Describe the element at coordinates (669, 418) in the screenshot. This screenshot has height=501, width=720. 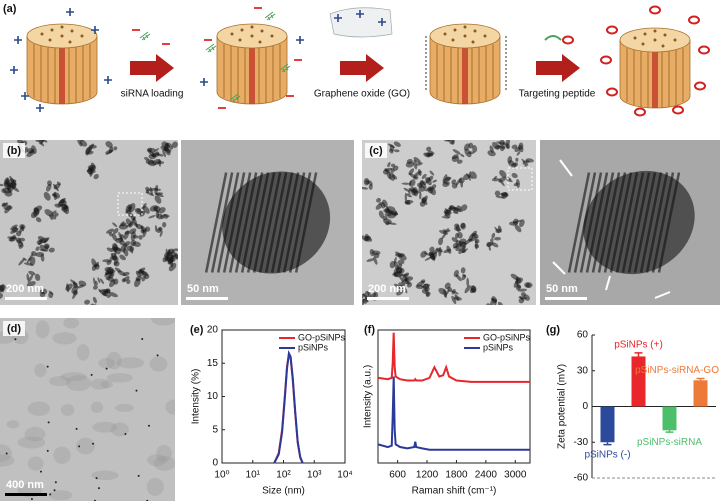
I see `bar` at that location.